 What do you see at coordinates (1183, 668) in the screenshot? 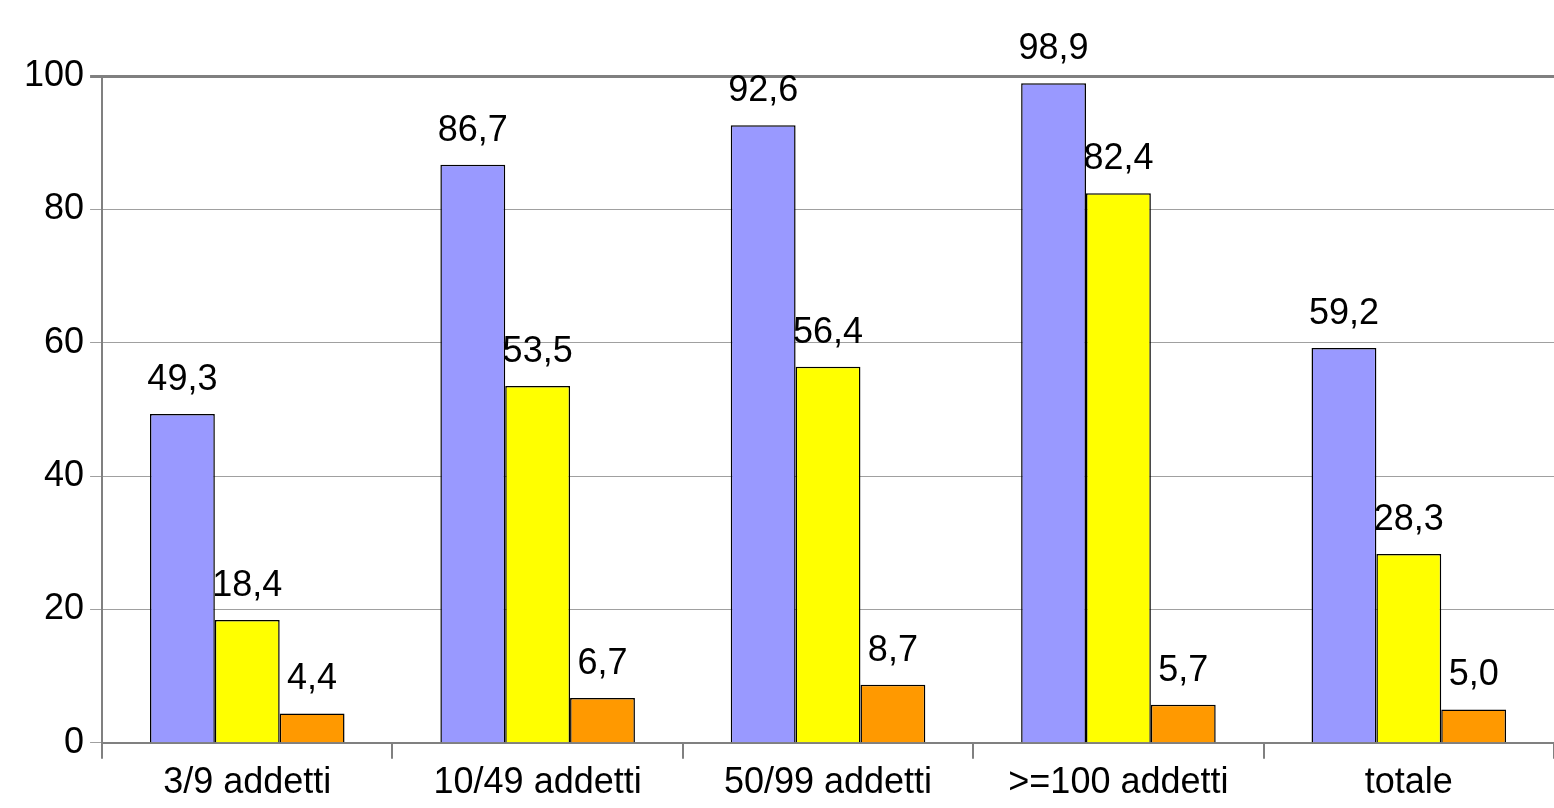
I see `data-label: 5,7` at bounding box center [1183, 668].